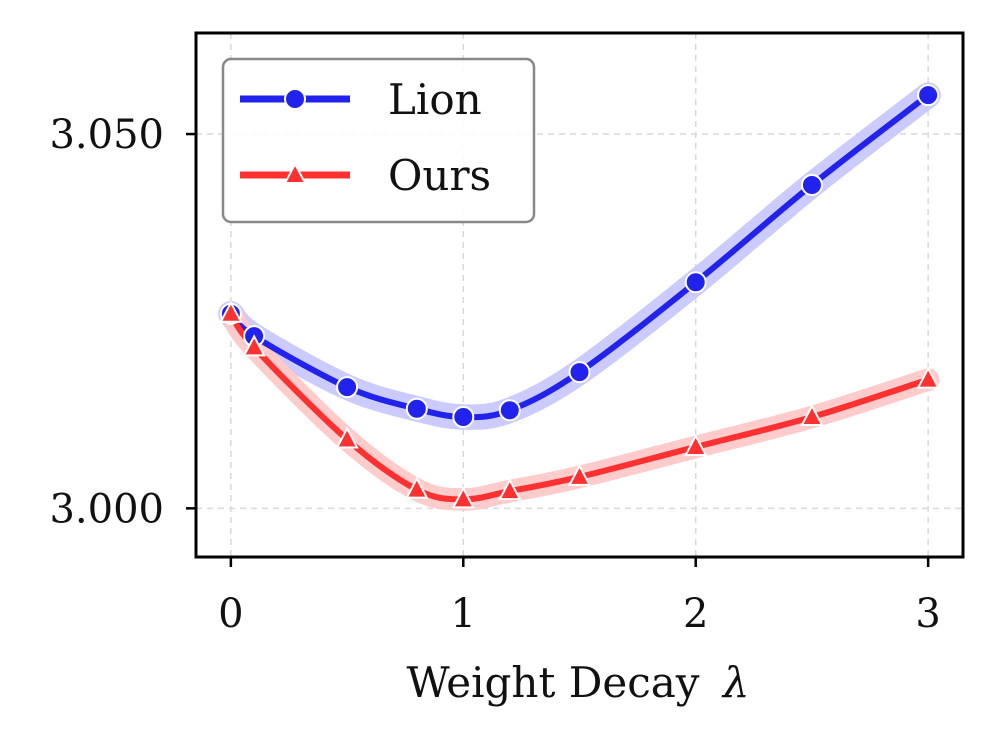 Image resolution: width=996 pixels, height=749 pixels. Describe the element at coordinates (439, 175) in the screenshot. I see `legend-ours-label: Ours` at that location.